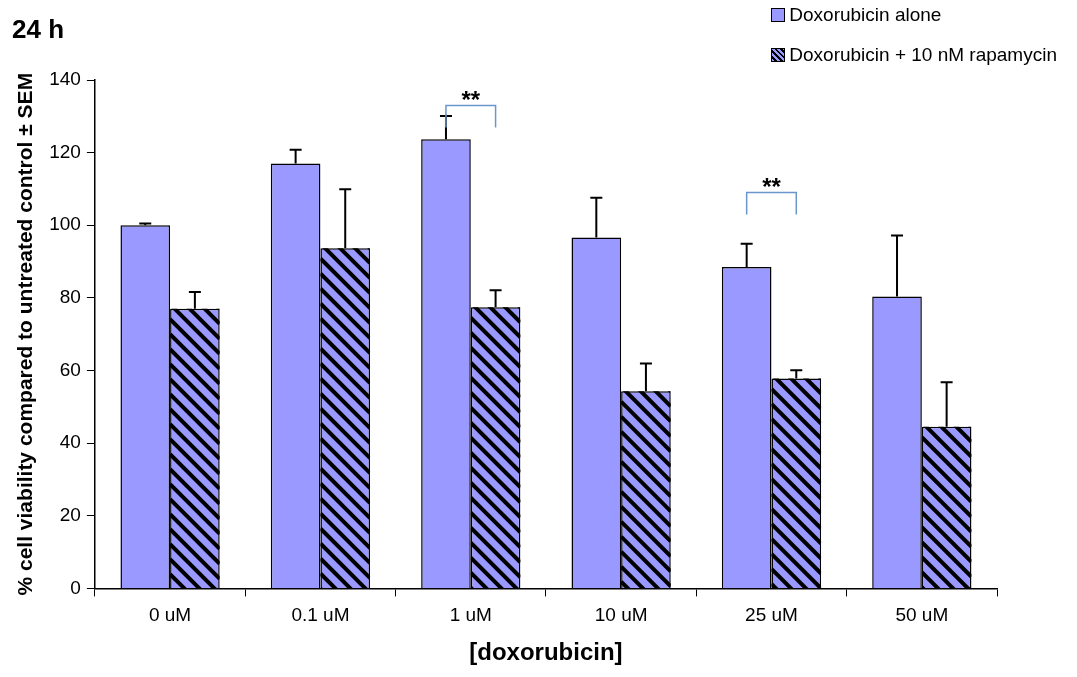 Image resolution: width=1077 pixels, height=677 pixels. I want to click on x-tick-label: 0 uM, so click(170, 615).